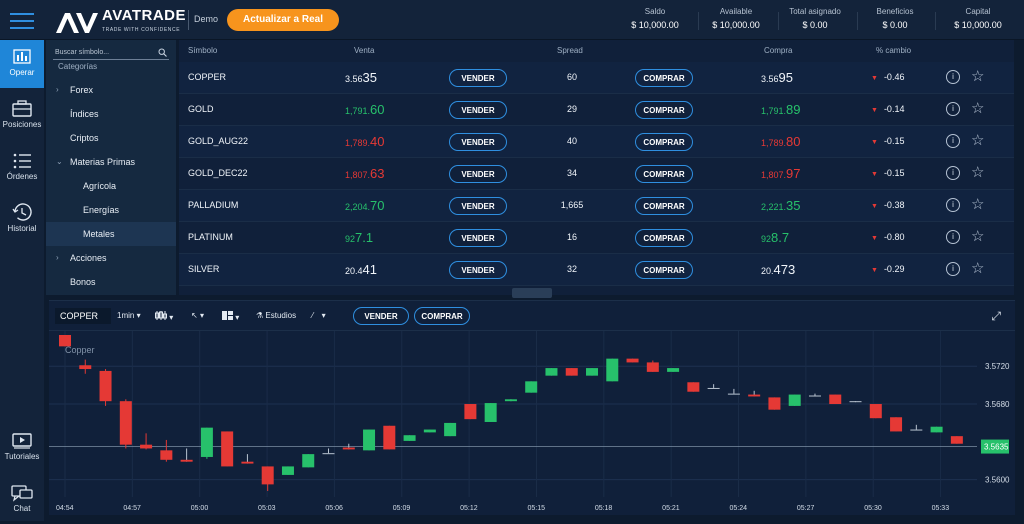 This screenshot has height=524, width=1024. What do you see at coordinates (218, 141) in the screenshot?
I see `symbol-name: GOLD_AUG22` at bounding box center [218, 141].